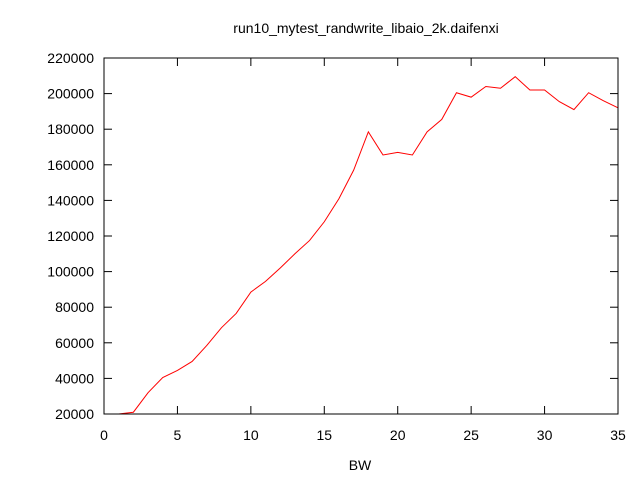 This screenshot has width=640, height=480. Describe the element at coordinates (70, 200) in the screenshot. I see `y-tick-label: 140000` at that location.